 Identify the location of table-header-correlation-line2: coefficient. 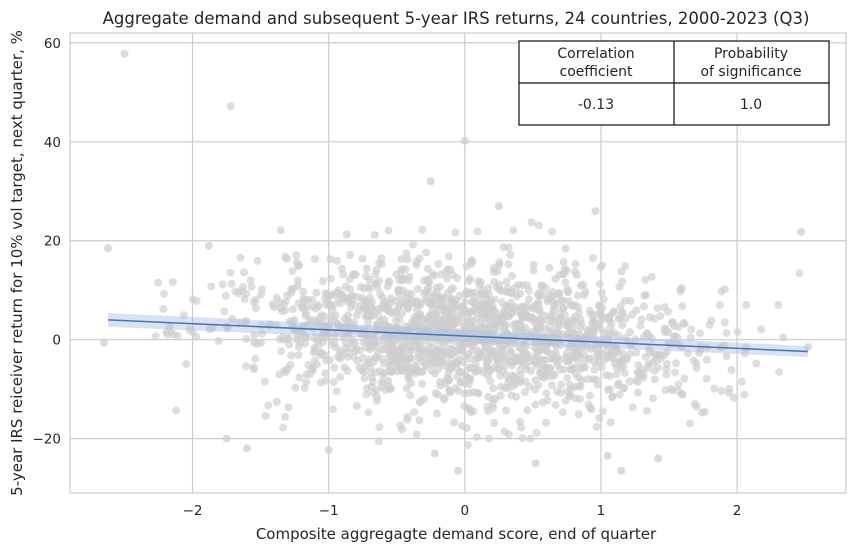
(596, 72).